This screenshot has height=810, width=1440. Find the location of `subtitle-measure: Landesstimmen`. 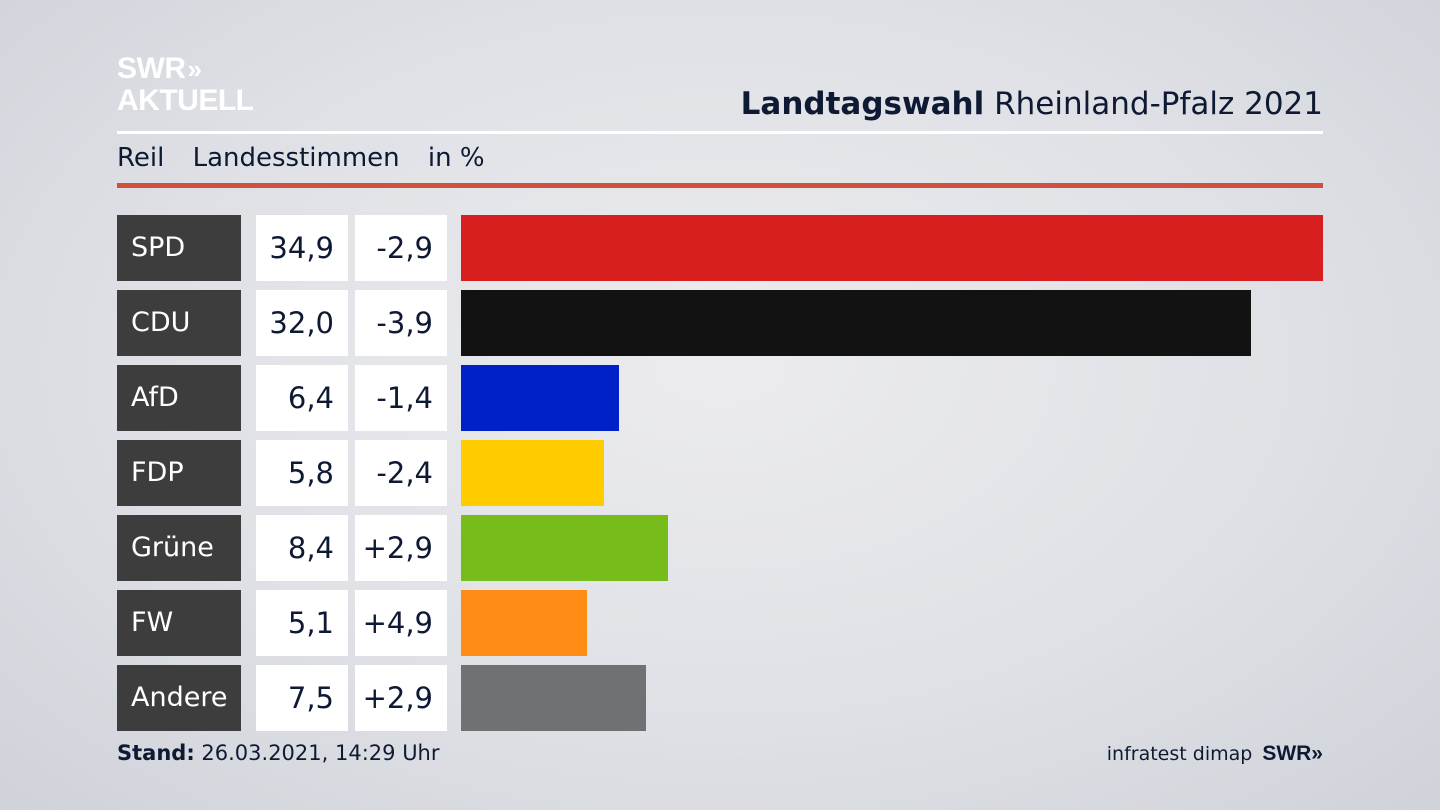

subtitle-measure: Landesstimmen is located at coordinates (296, 158).